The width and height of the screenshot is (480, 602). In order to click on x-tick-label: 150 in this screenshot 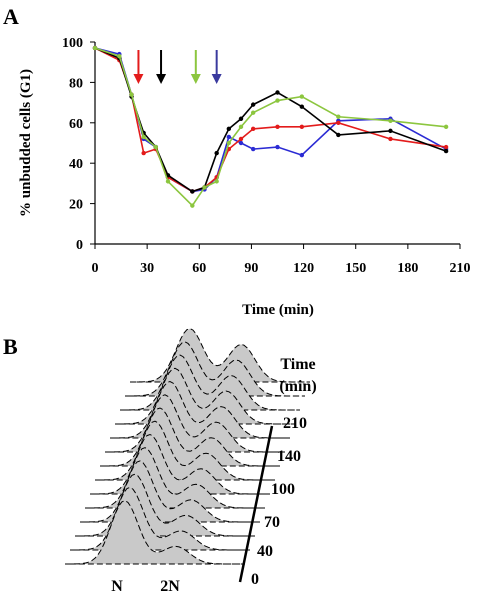, I will do `click(355, 268)`.